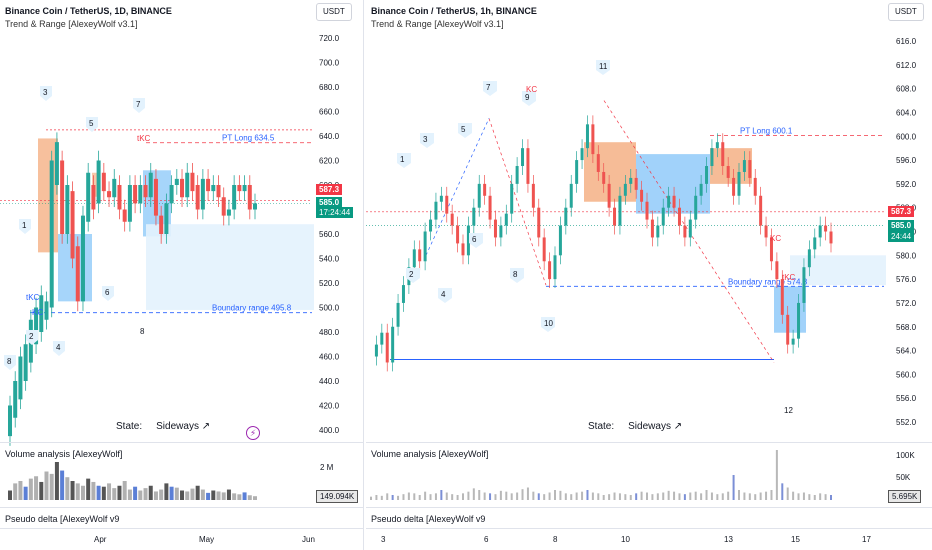 Image resolution: width=932 pixels, height=550 pixels. I want to click on price-tag-last-red: 587.3, so click(901, 211).